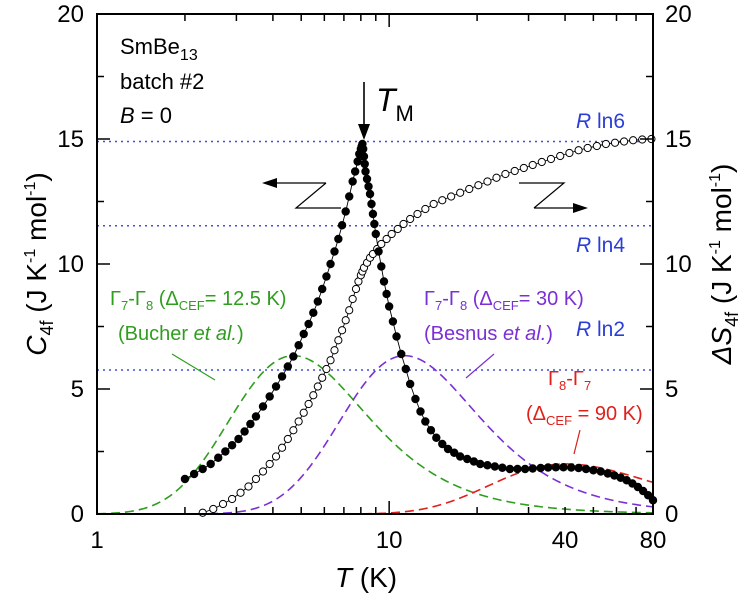 The height and width of the screenshot is (605, 747). What do you see at coordinates (366, 577) in the screenshot?
I see `x-axis-label: T (K)` at bounding box center [366, 577].